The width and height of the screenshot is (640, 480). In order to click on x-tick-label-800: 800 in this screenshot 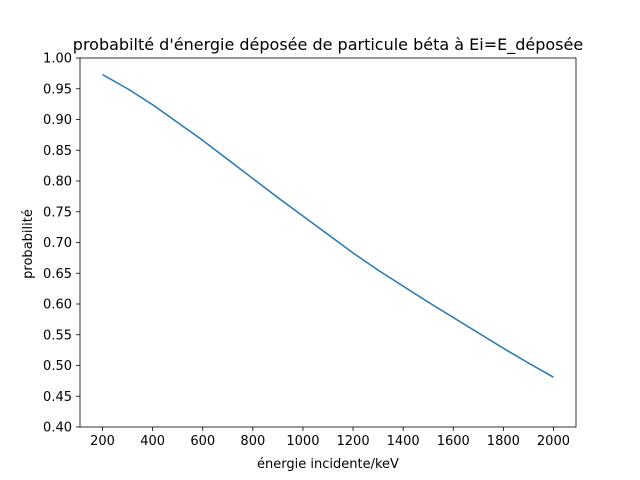, I will do `click(252, 441)`.